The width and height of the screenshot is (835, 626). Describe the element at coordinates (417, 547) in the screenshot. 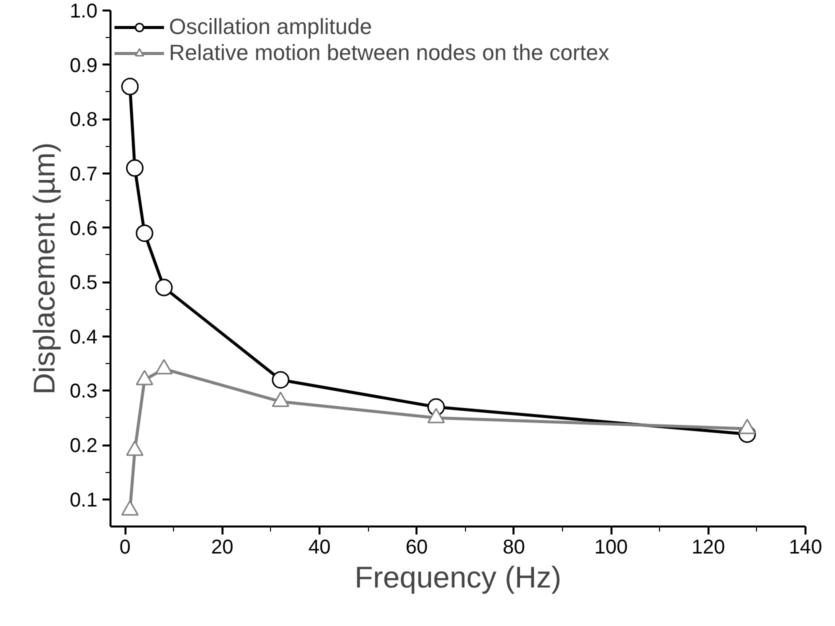

I see `x-tick-label: 60` at that location.